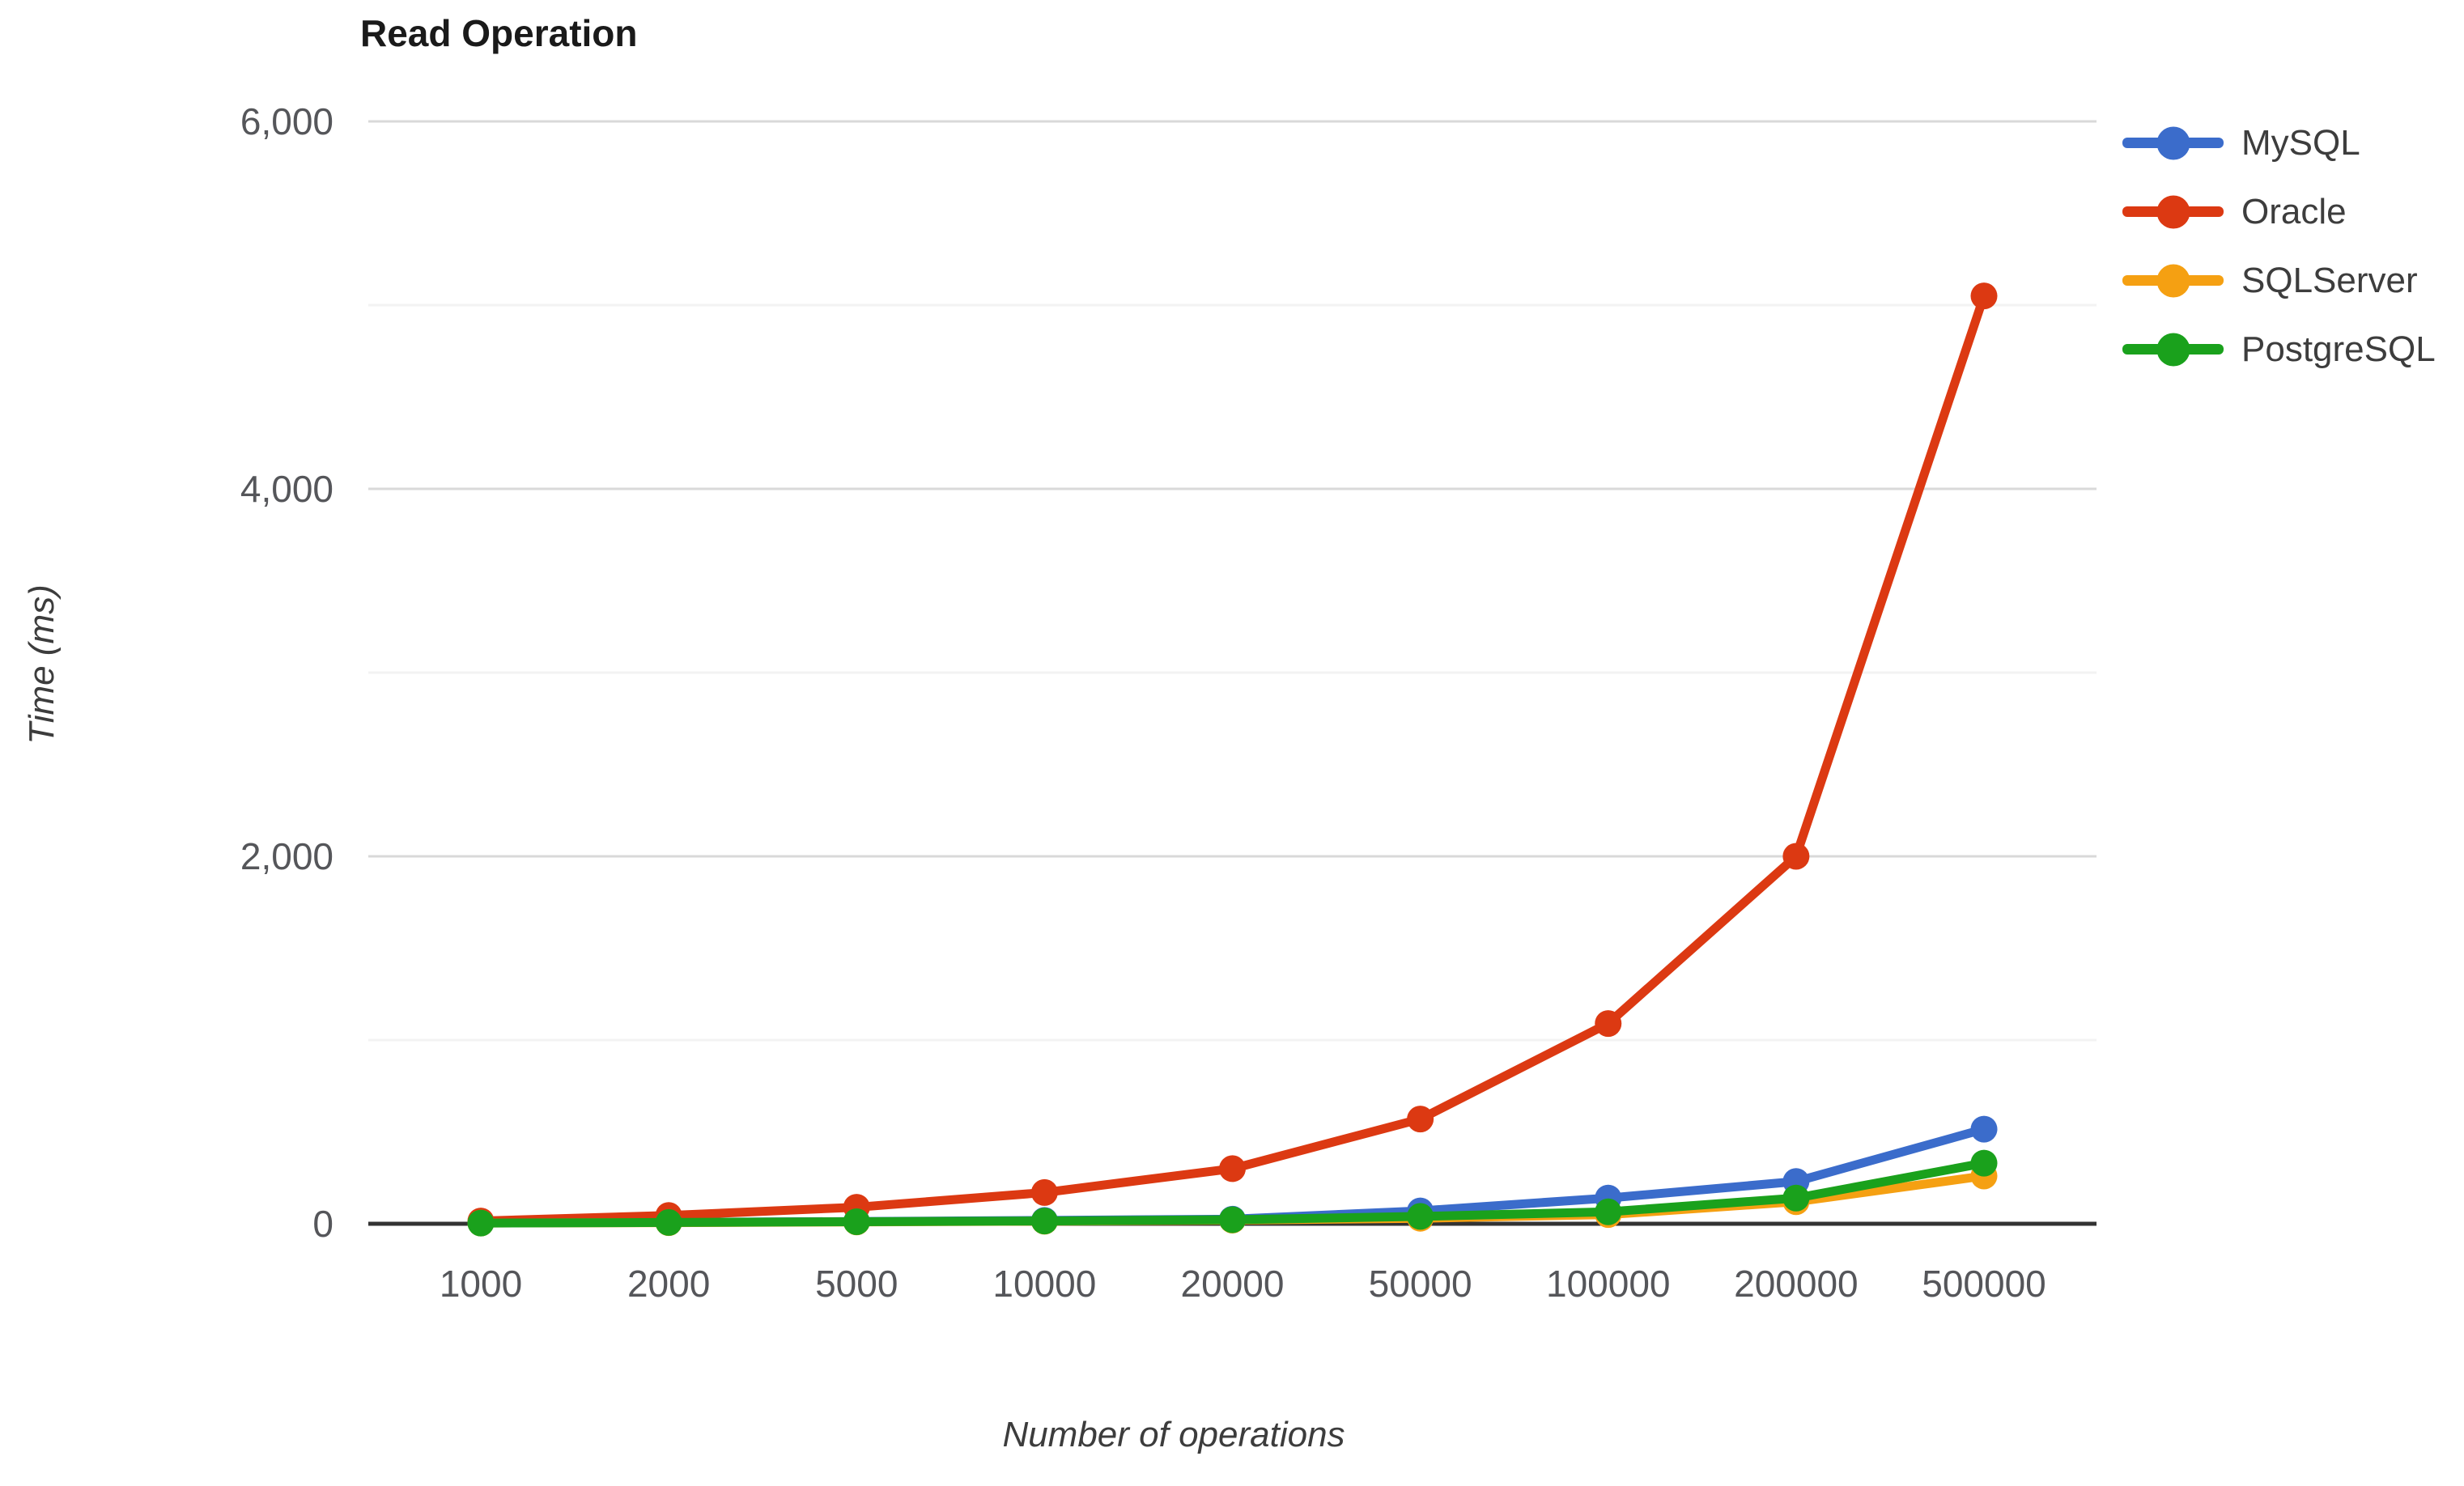 The image size is (2464, 1486). What do you see at coordinates (2330, 280) in the screenshot?
I see `legend-label: SQLServer` at bounding box center [2330, 280].